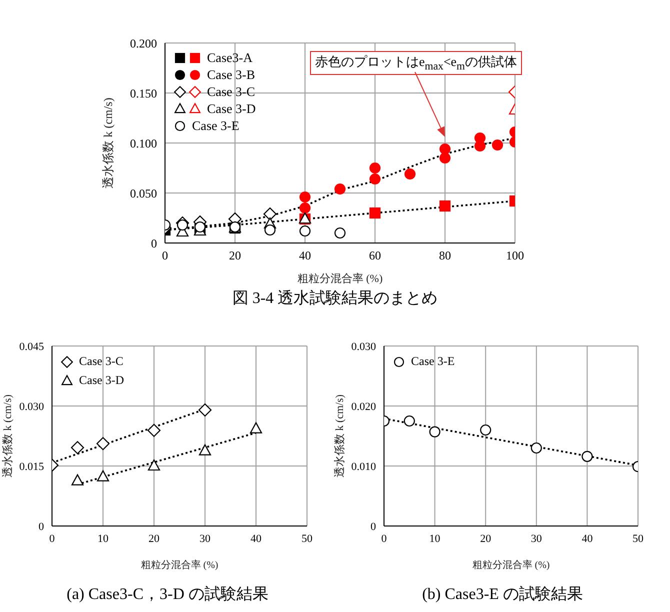  What do you see at coordinates (335, 298) in the screenshot?
I see `text: 図 3-4 透水試験結果のまとめ` at bounding box center [335, 298].